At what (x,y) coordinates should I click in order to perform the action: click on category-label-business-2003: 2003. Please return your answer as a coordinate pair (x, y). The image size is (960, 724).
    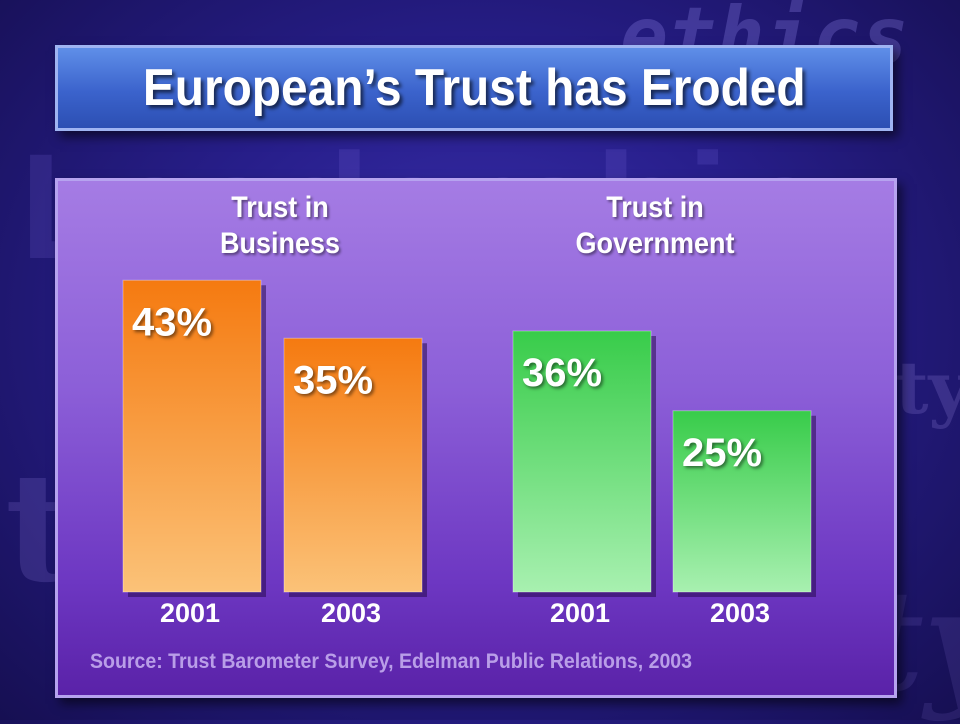
    Looking at the image, I should click on (351, 613).